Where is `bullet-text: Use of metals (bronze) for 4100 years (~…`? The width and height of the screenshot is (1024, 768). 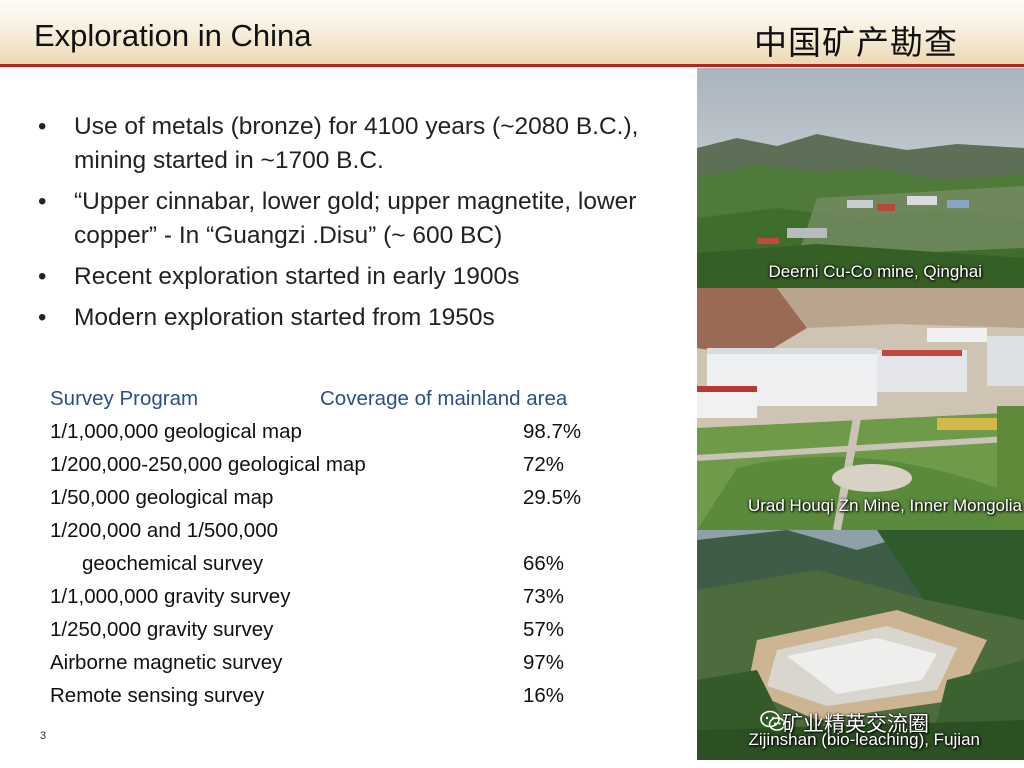 bullet-text: Use of metals (bronze) for 4100 years (~… is located at coordinates (356, 143).